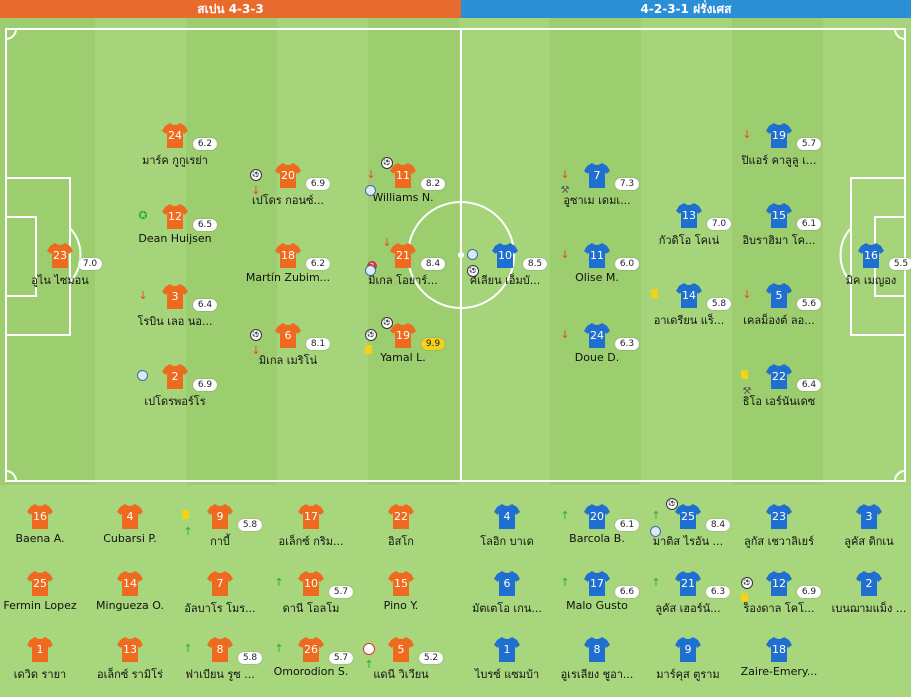 This screenshot has height=697, width=911. Describe the element at coordinates (220, 516) in the screenshot. I see `jersey-number: 9` at that location.